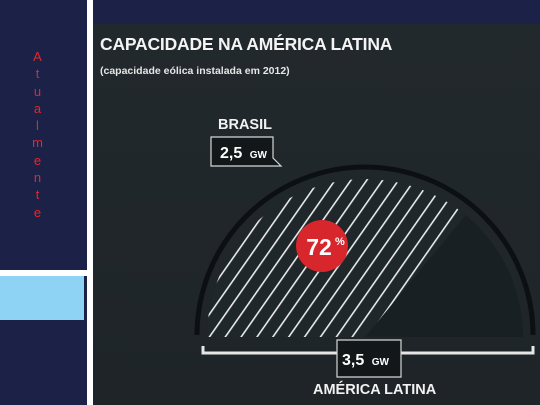 Image resolution: width=540 pixels, height=405 pixels. I want to click on vertical-letter: A, so click(37, 56).